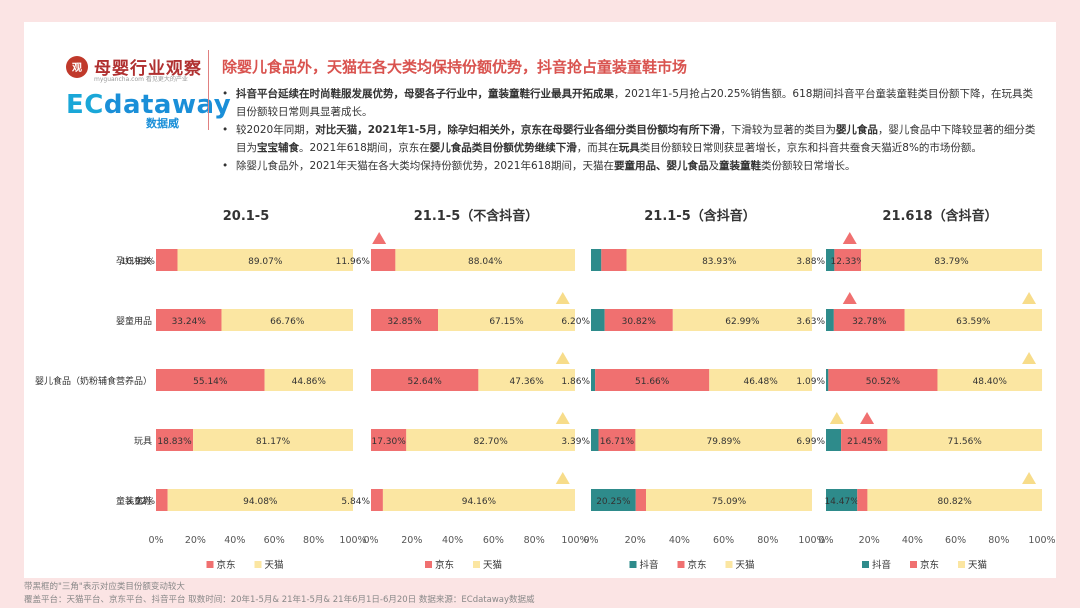 This screenshot has width=1080, height=608. I want to click on data-label: 20.25%, so click(613, 502).